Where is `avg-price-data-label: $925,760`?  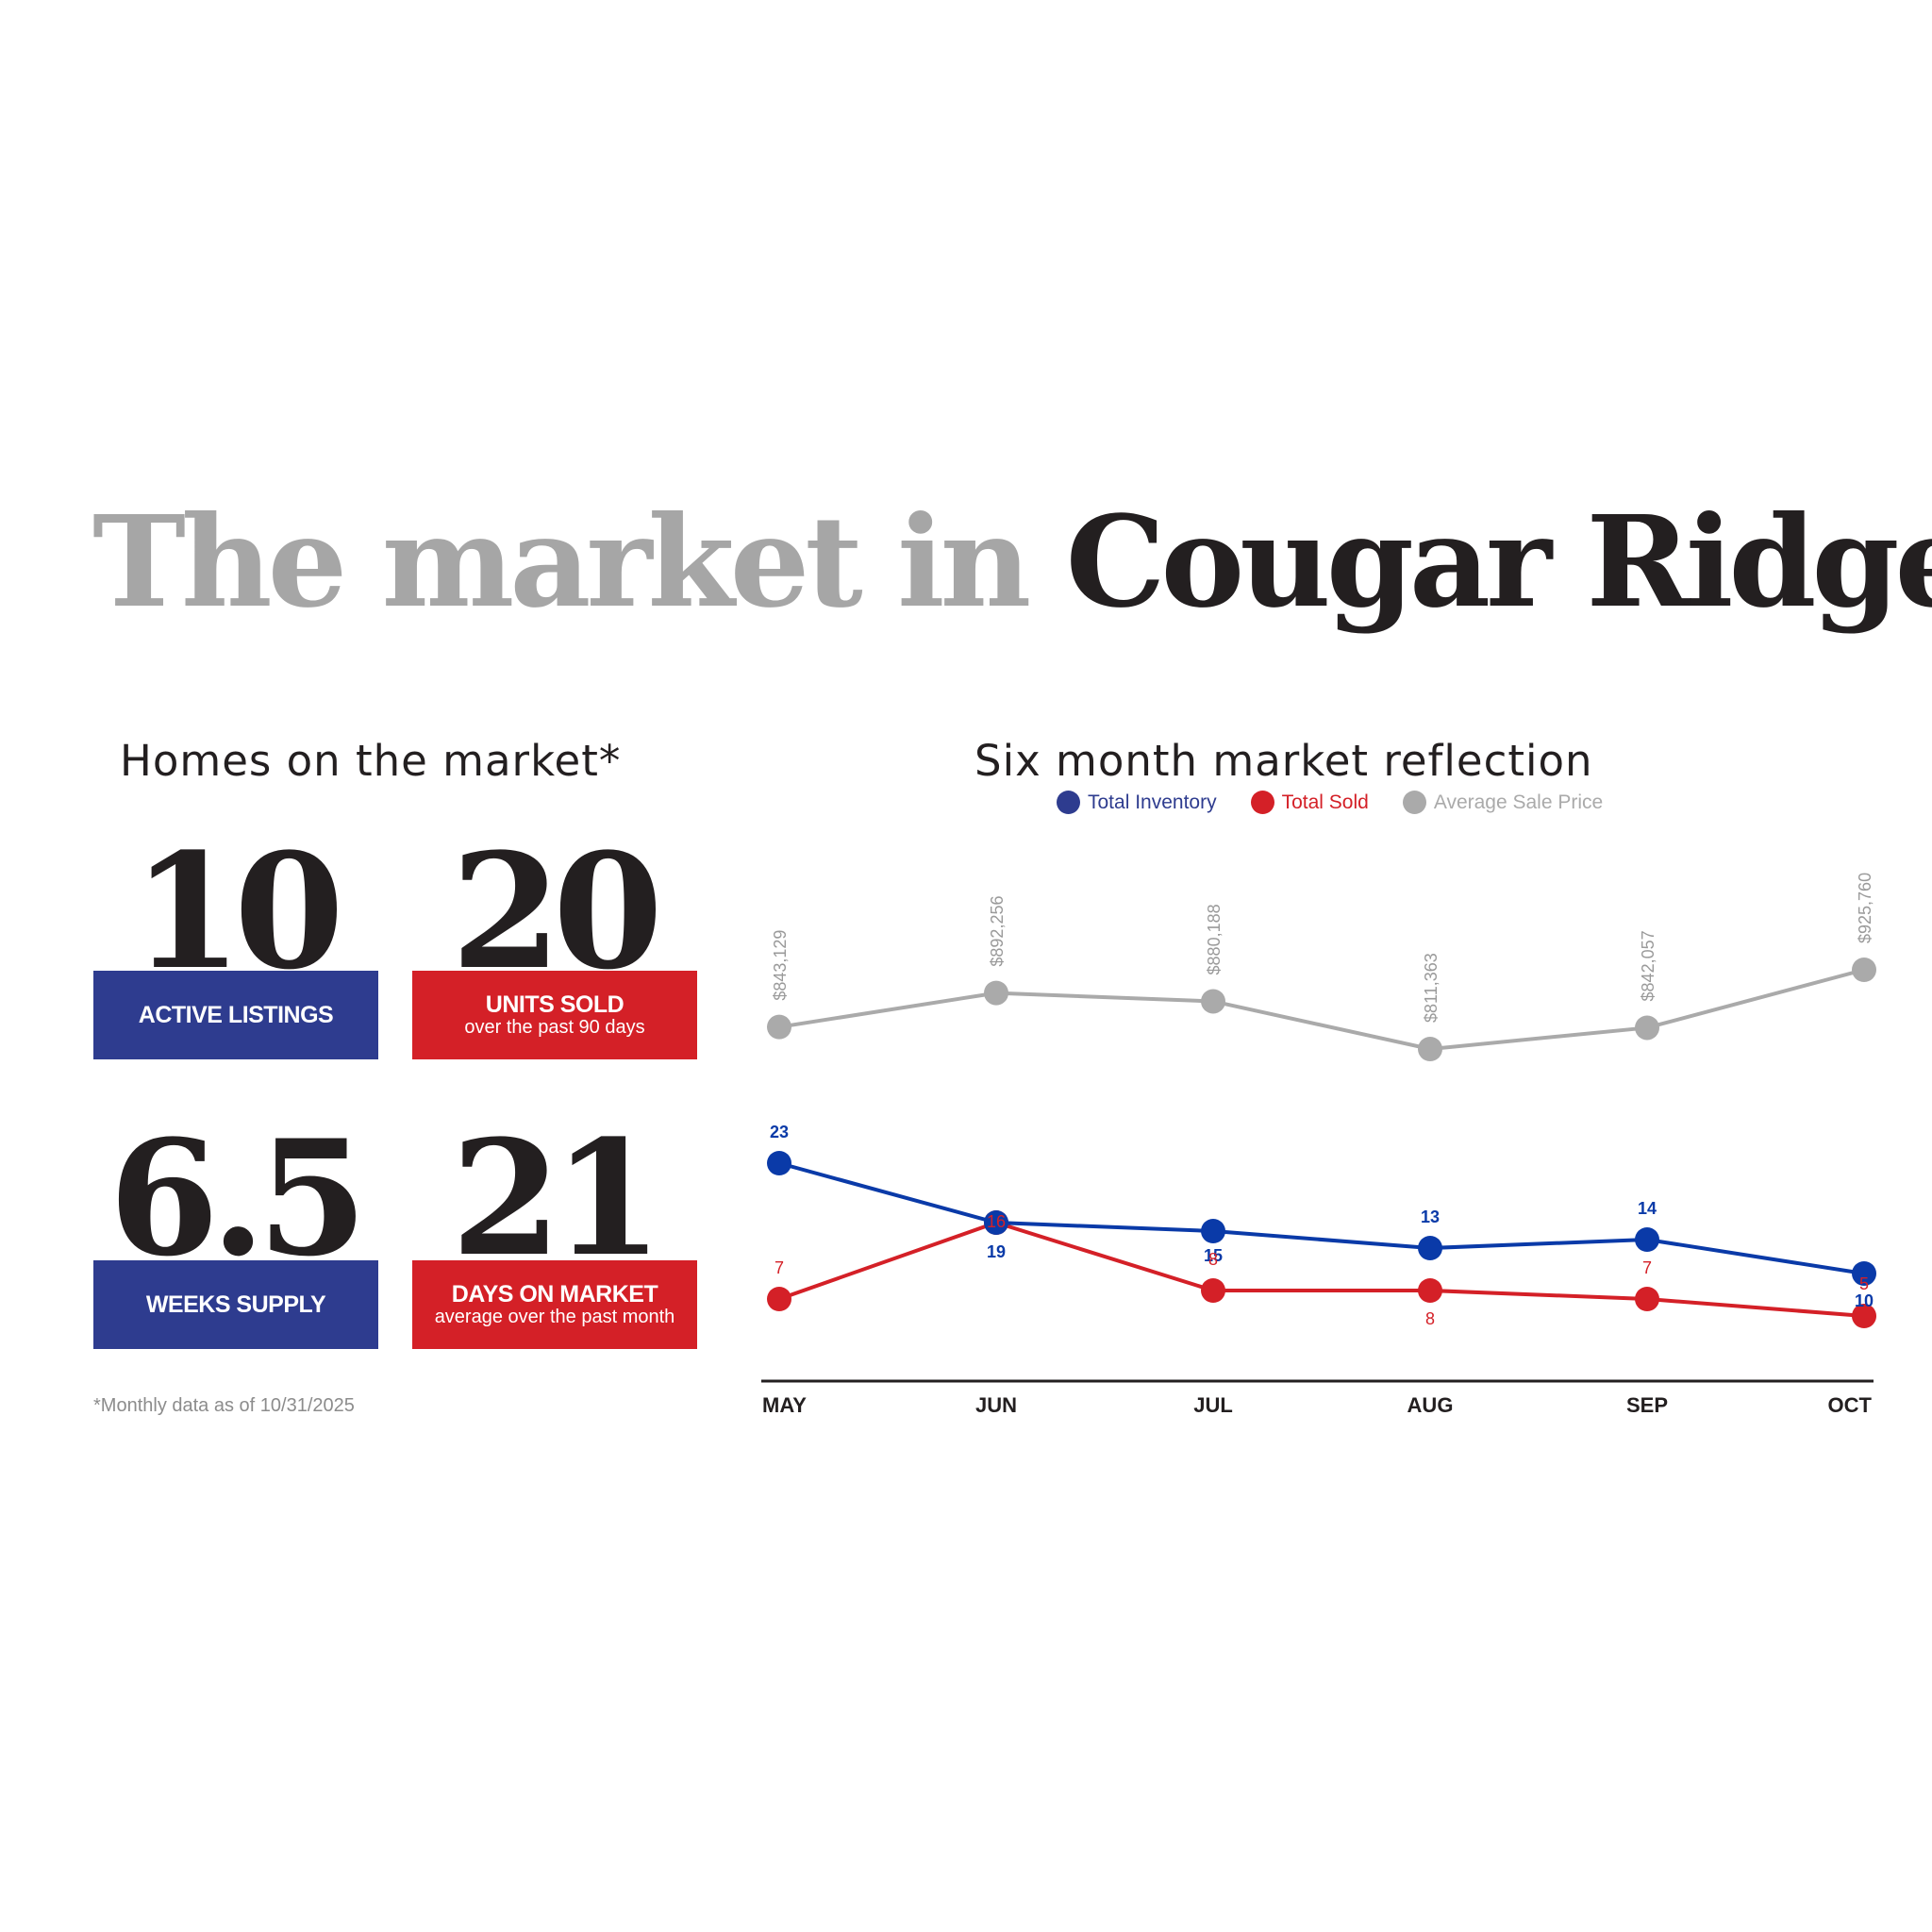
avg-price-data-label: $925,760 is located at coordinates (1865, 908).